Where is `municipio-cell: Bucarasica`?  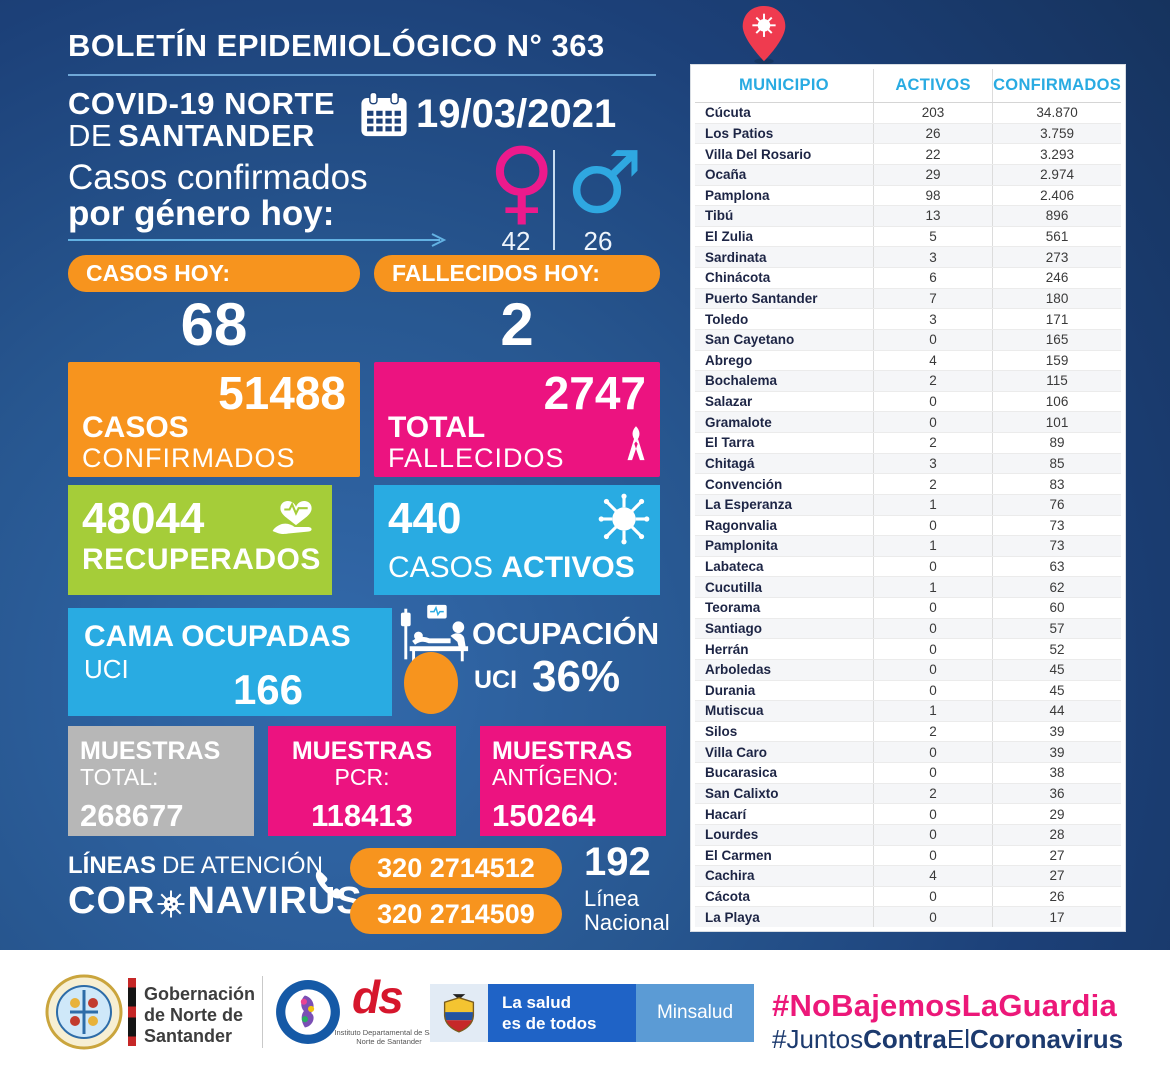
municipio-cell: Bucarasica is located at coordinates (784, 773).